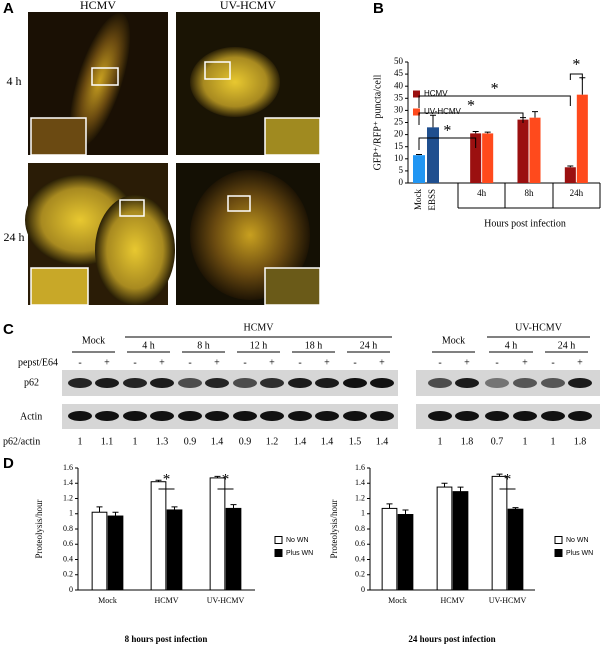 This screenshot has width=608, height=650. What do you see at coordinates (21, 441) in the screenshot?
I see `ratio-label: p62/actin` at bounding box center [21, 441].